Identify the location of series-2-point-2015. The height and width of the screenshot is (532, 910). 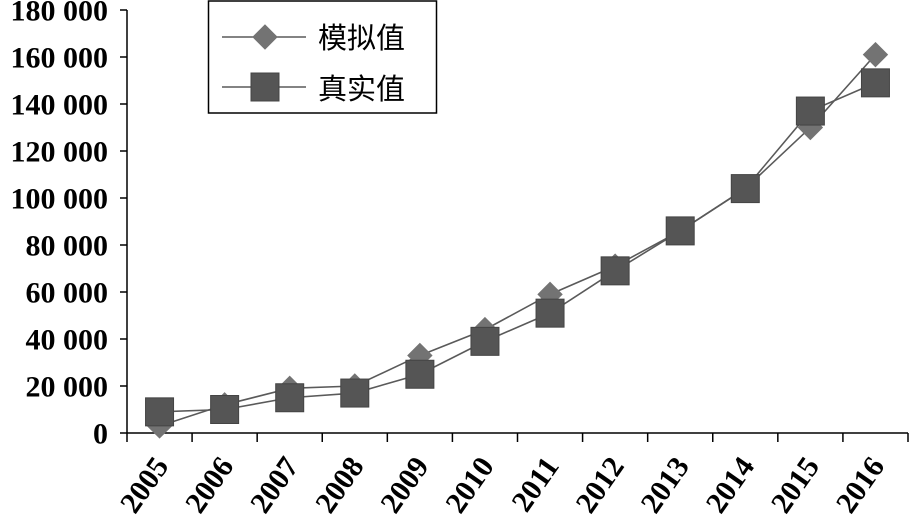
(810, 111).